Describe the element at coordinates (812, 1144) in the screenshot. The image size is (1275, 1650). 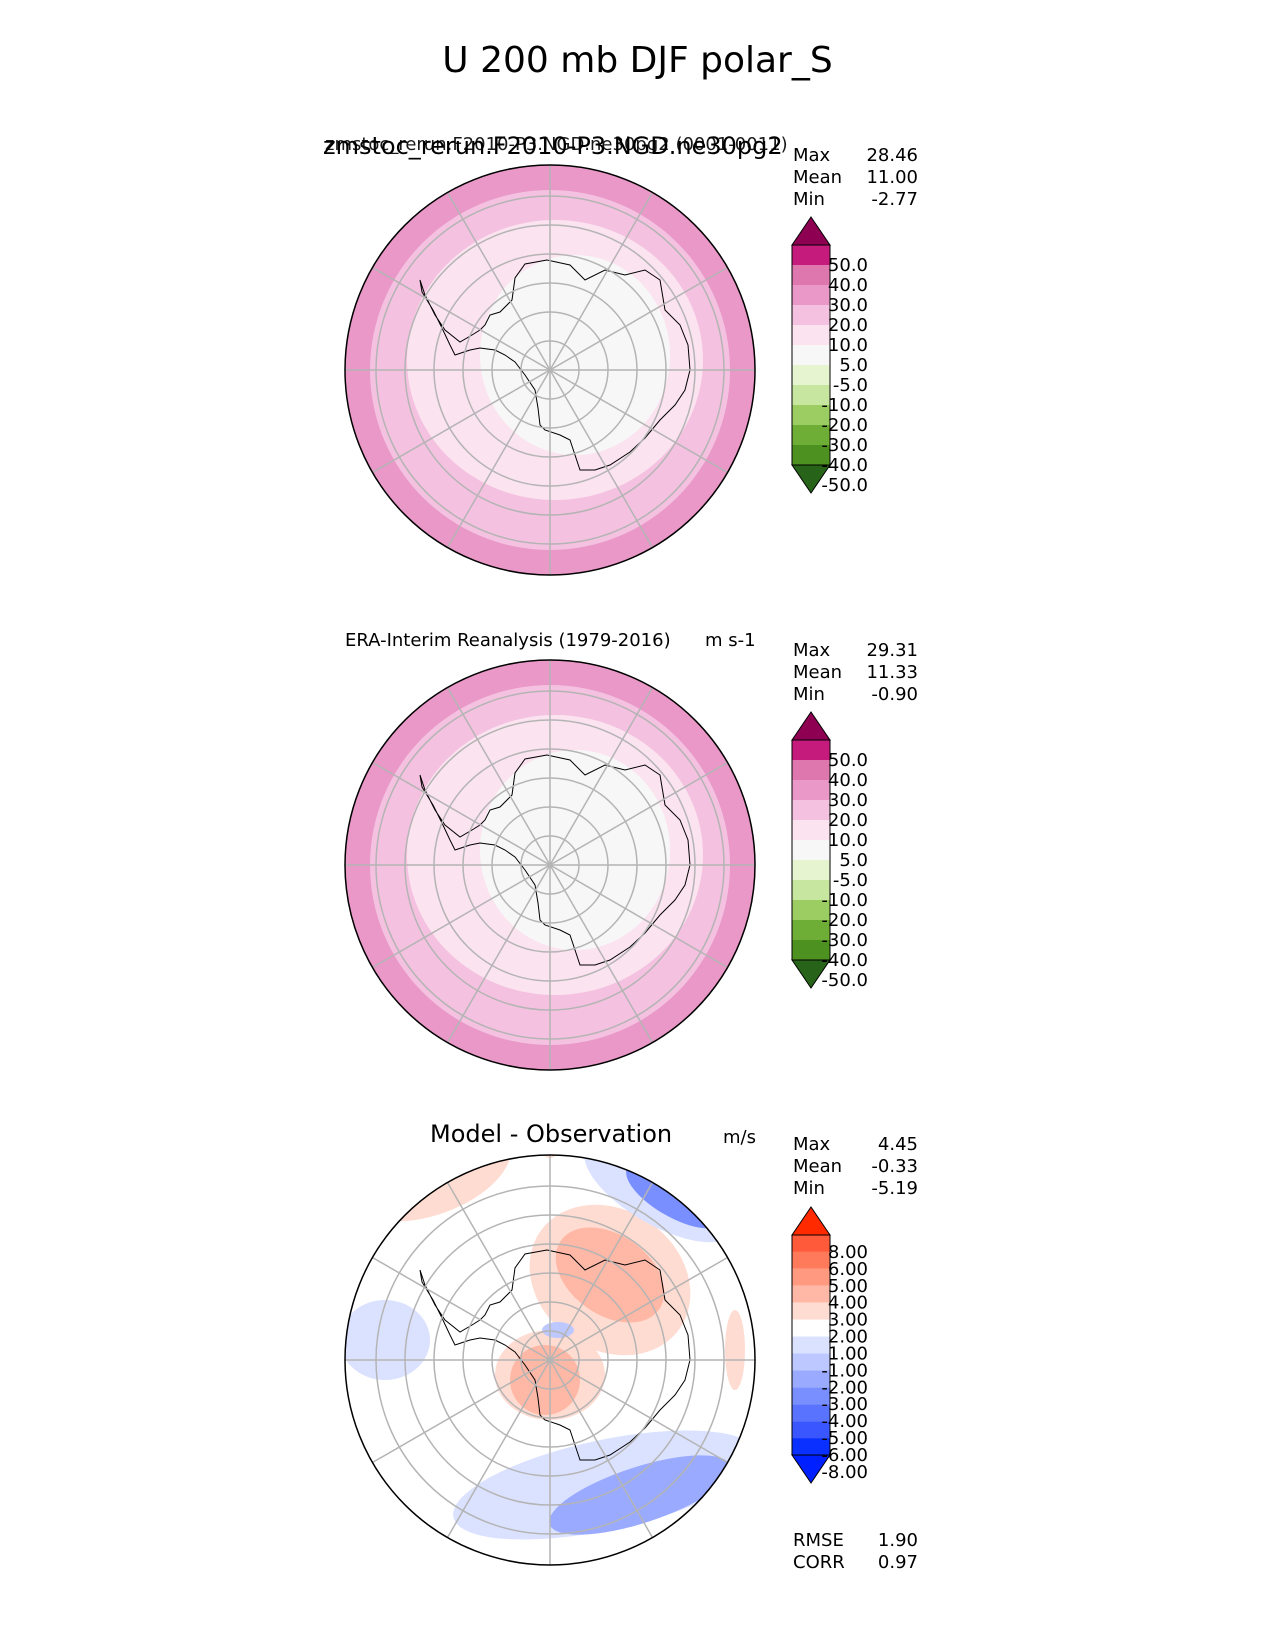
I see `panel3-max-label: Max` at that location.